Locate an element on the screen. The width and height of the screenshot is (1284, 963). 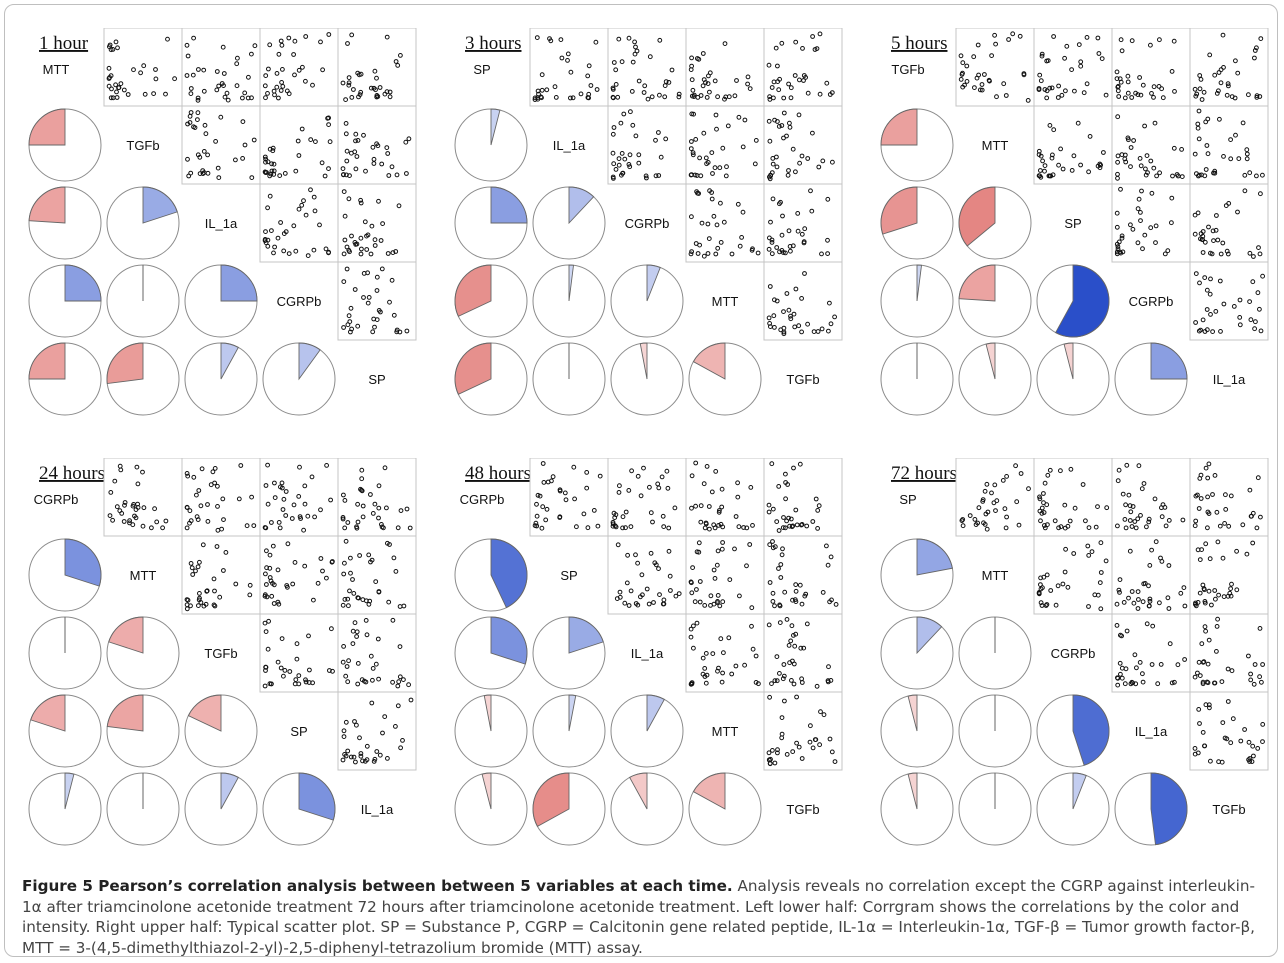
corrgram-panel-5: CGRPb SP IL_1a MTT TGFb 48 hours is located at coordinates (648, 652).